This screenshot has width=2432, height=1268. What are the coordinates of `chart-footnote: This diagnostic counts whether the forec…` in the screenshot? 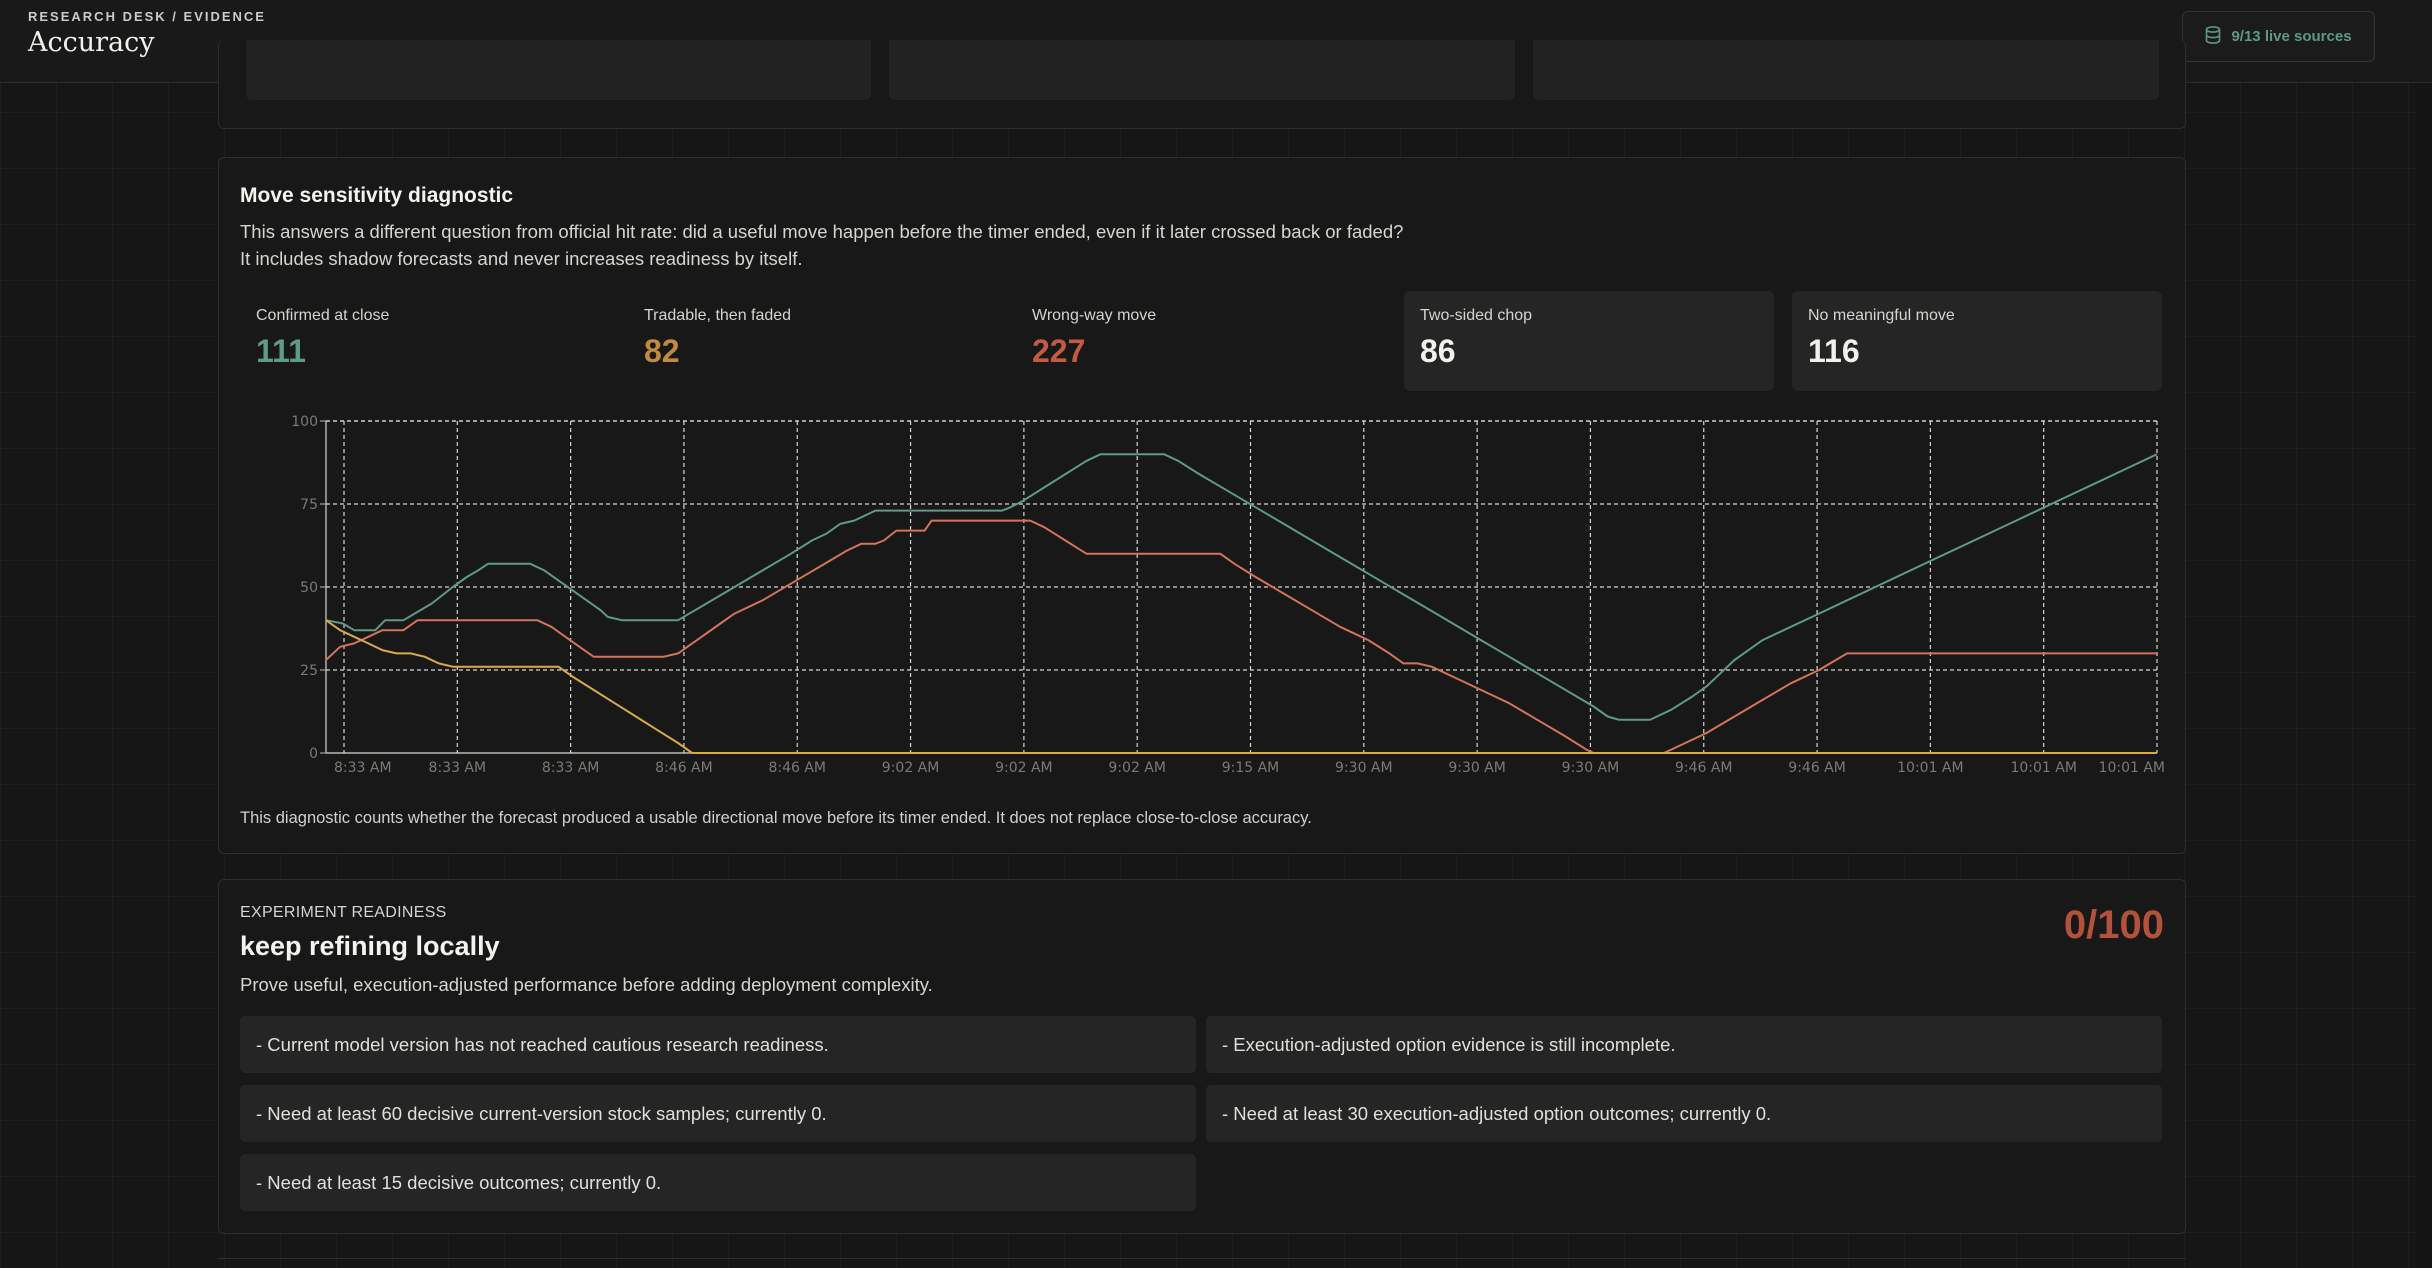 It's located at (776, 818).